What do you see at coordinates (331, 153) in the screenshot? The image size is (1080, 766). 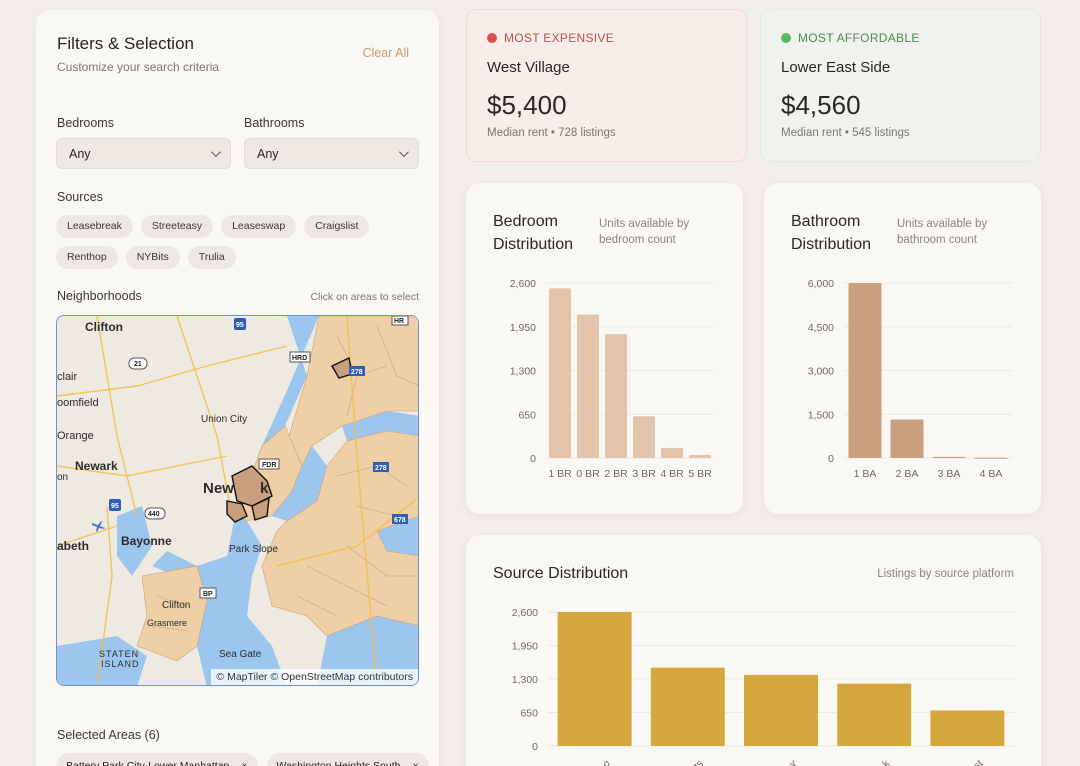 I see `bathrooms-select: Any` at bounding box center [331, 153].